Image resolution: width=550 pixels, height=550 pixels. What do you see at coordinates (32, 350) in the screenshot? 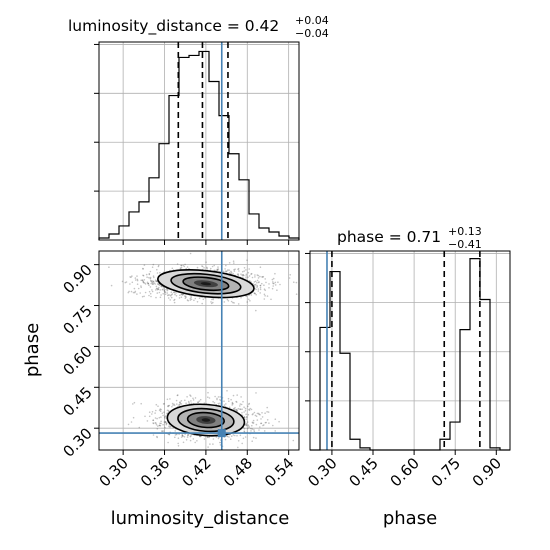
I see `y-axis-label-phase: phase` at bounding box center [32, 350].